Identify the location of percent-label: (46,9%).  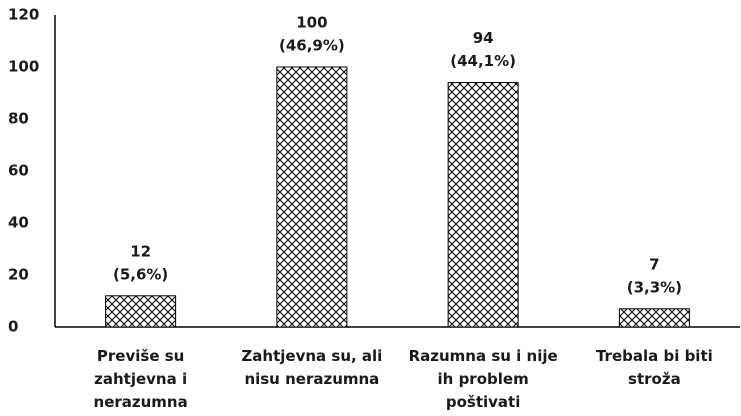
(312, 46).